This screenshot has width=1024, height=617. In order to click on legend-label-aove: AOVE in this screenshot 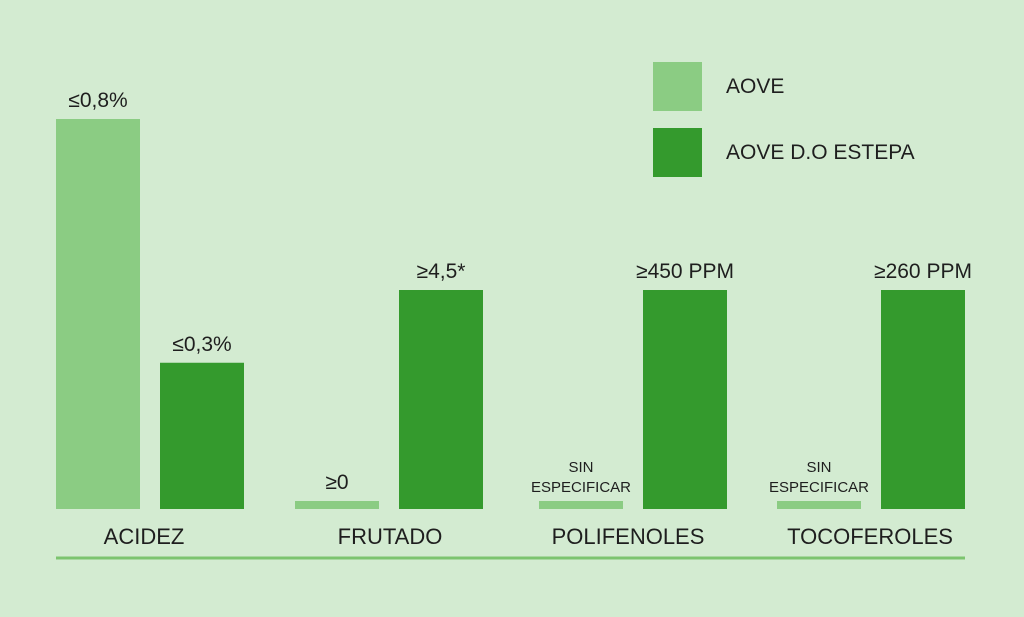, I will do `click(755, 86)`.